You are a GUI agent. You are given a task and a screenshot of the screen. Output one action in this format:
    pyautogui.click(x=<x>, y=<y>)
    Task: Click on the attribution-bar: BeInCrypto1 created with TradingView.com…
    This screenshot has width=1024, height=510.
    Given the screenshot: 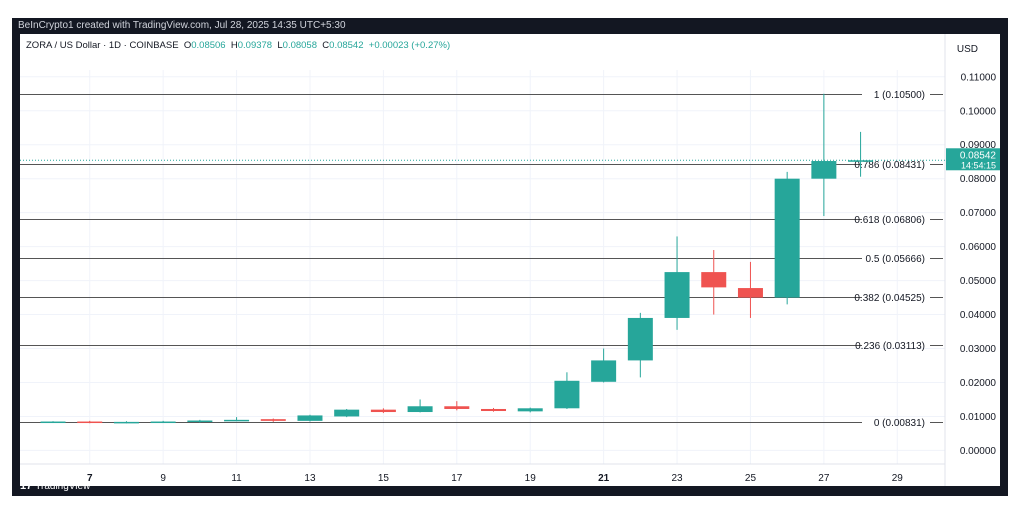 What is the action you would take?
    pyautogui.click(x=510, y=26)
    